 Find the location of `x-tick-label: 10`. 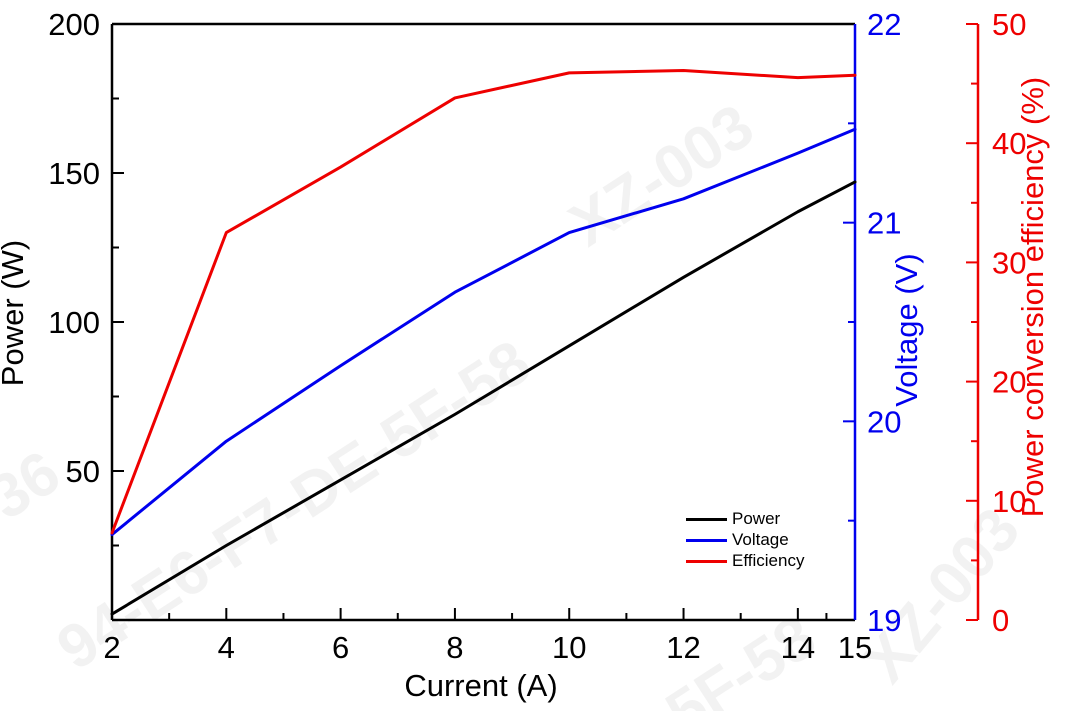

x-tick-label: 10 is located at coordinates (569, 647).